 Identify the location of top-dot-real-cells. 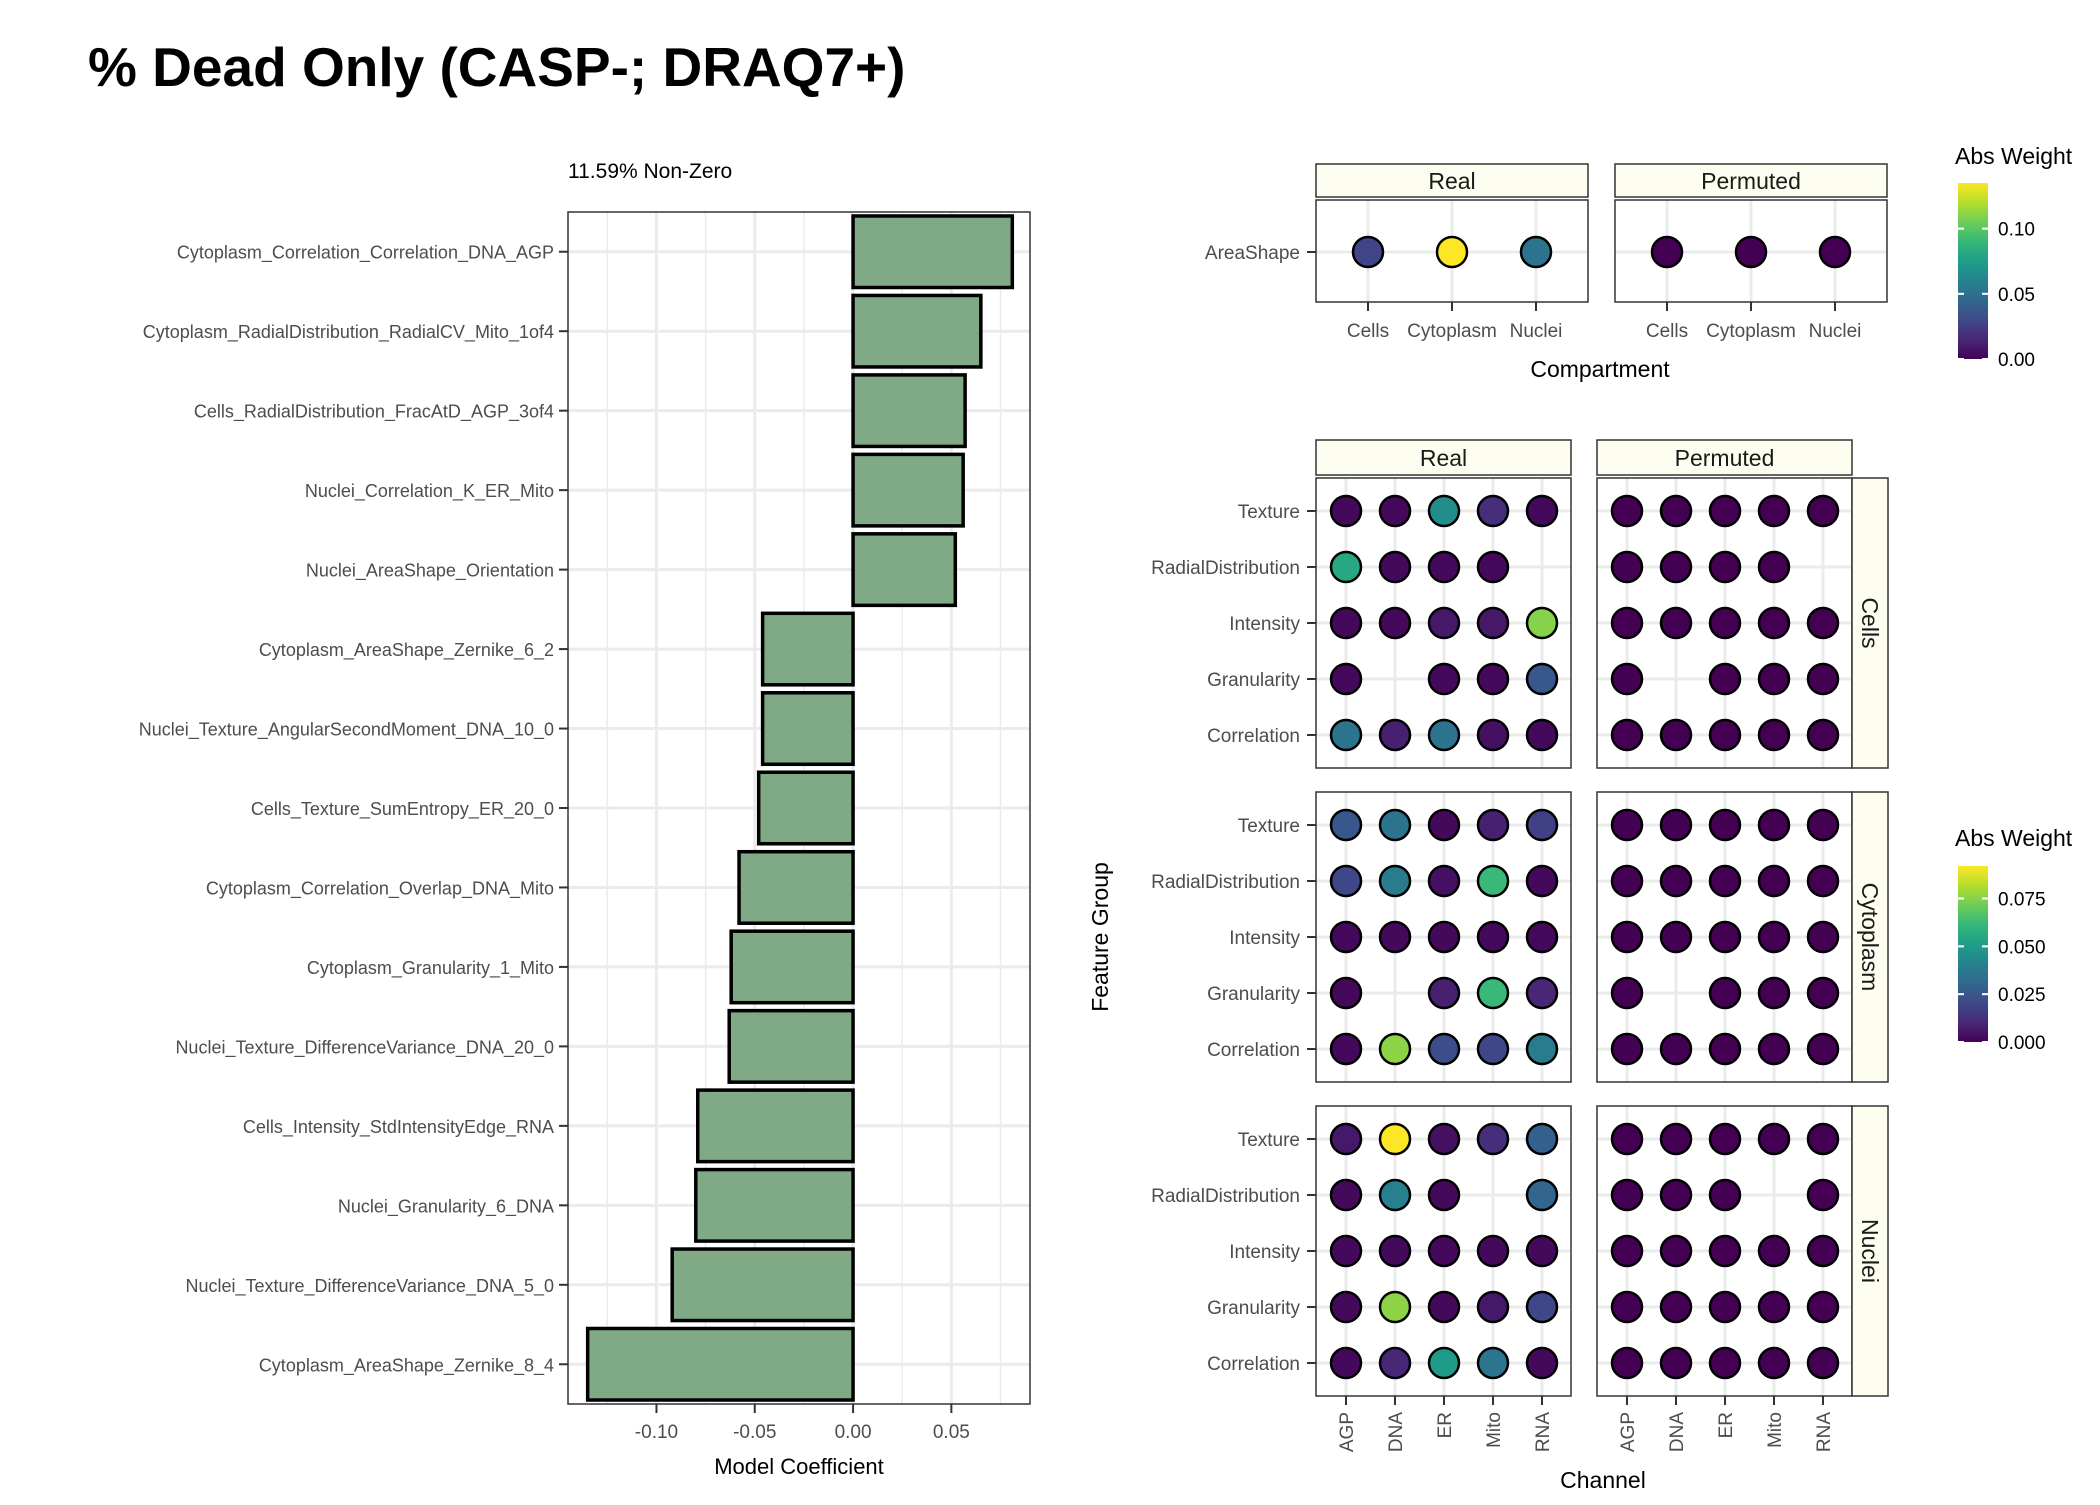
(1368, 252).